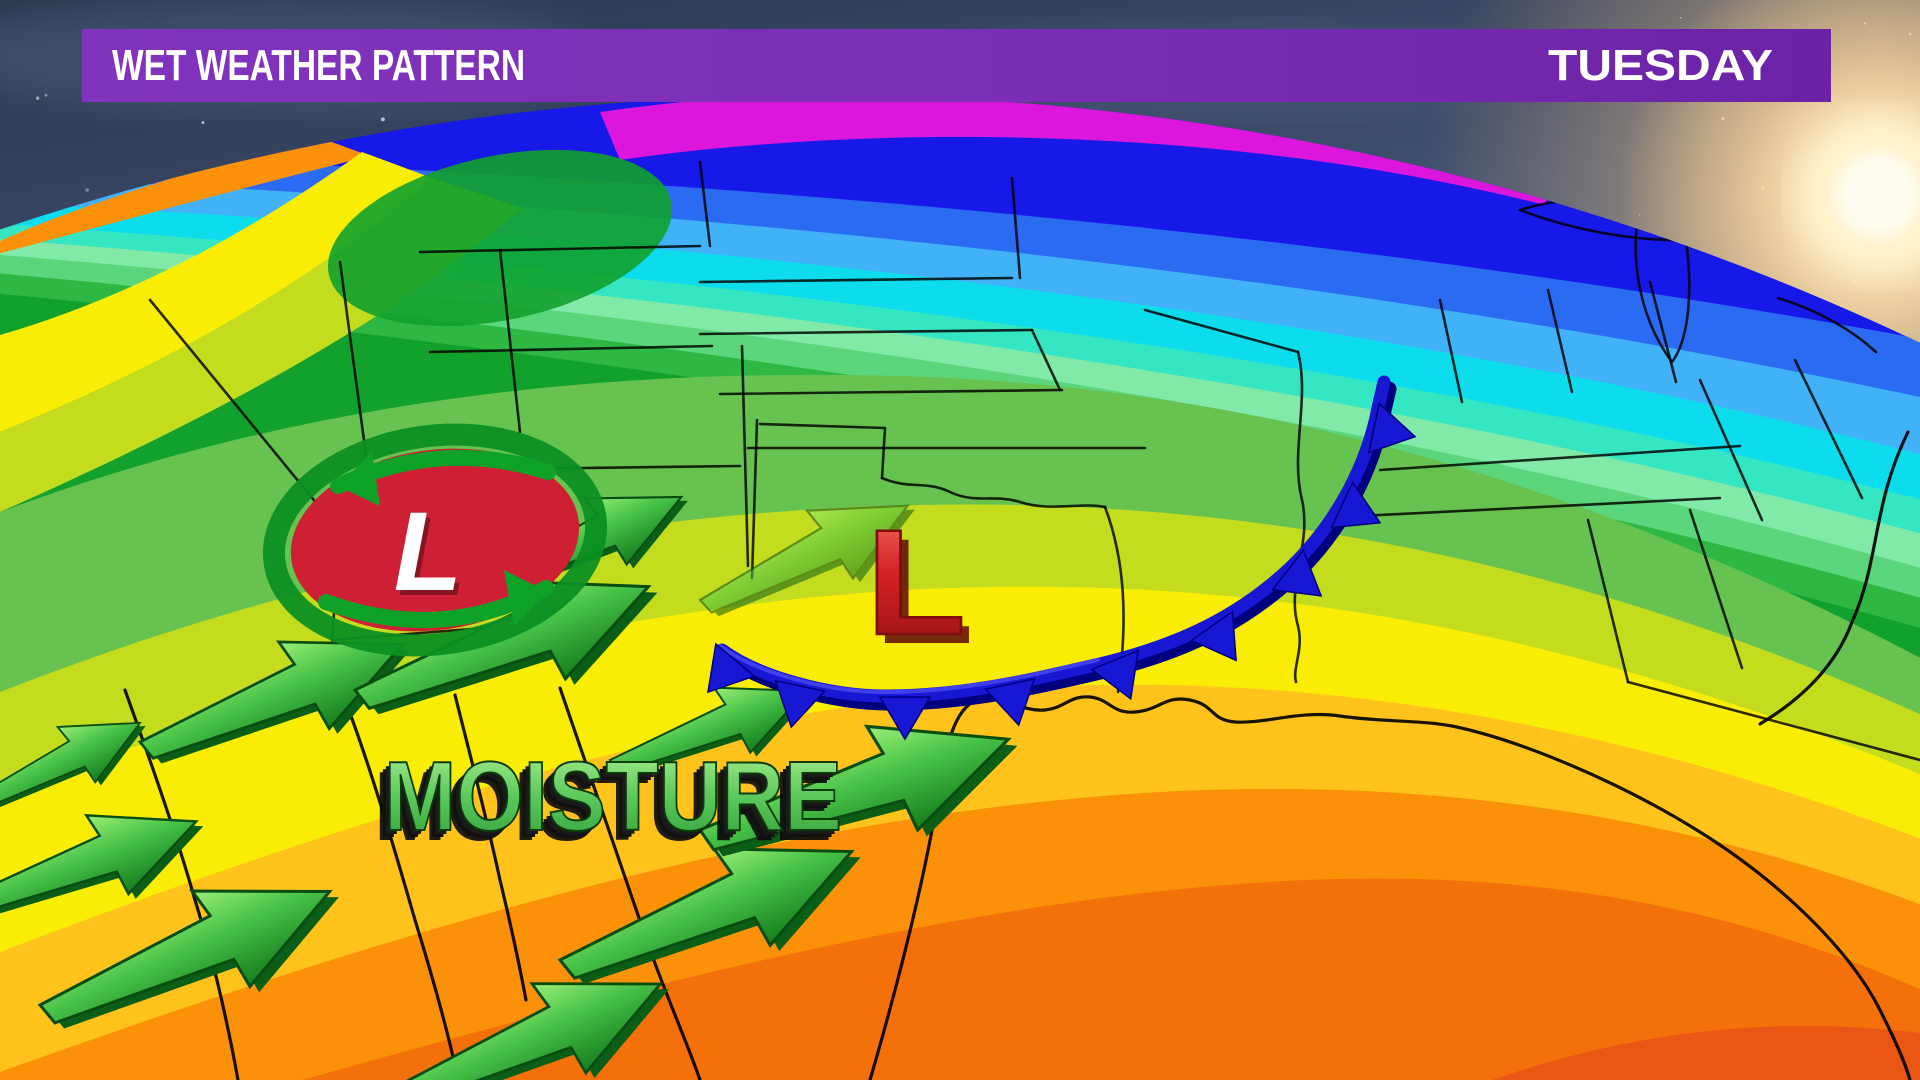 This screenshot has width=1920, height=1080. I want to click on west-coast-orange-wedge, so click(185, 195).